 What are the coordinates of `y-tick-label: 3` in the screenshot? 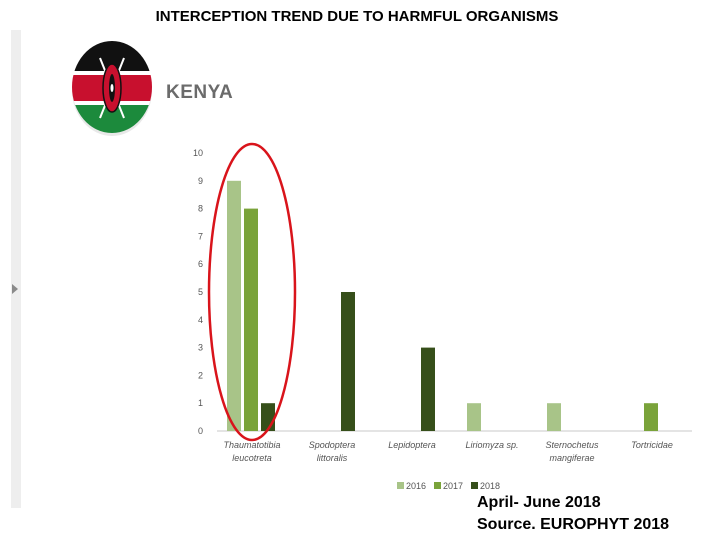 It's located at (200, 348).